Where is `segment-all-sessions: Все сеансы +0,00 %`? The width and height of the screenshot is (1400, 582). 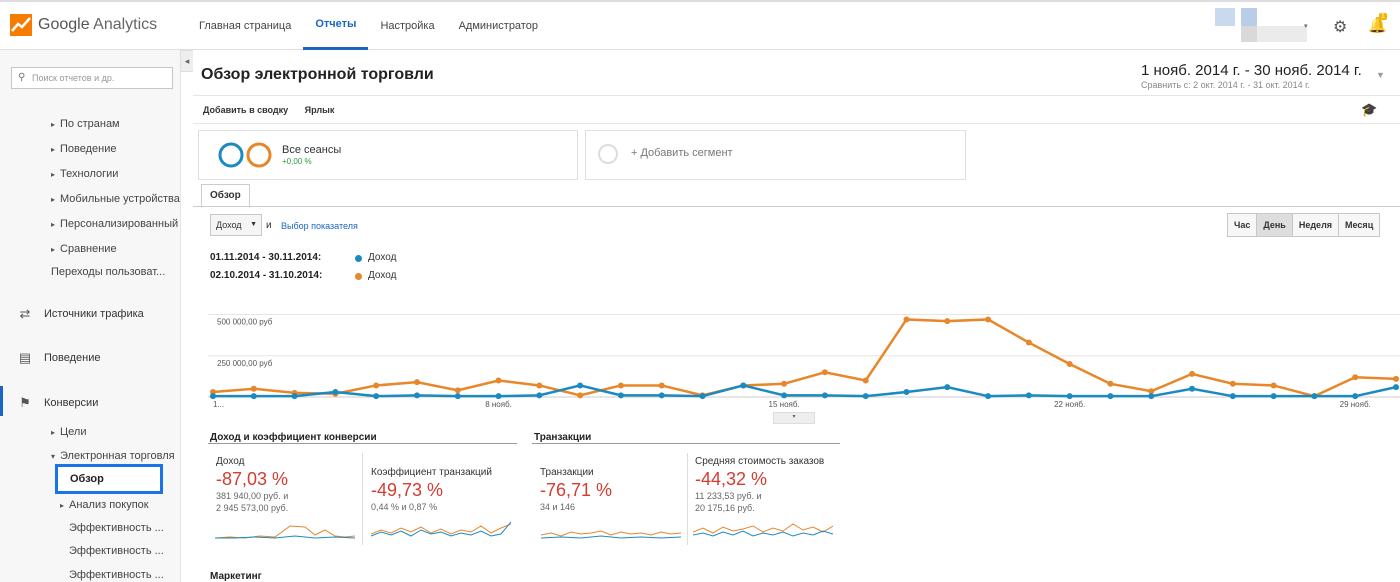
segment-all-sessions: Все сеансы +0,00 % is located at coordinates (388, 155).